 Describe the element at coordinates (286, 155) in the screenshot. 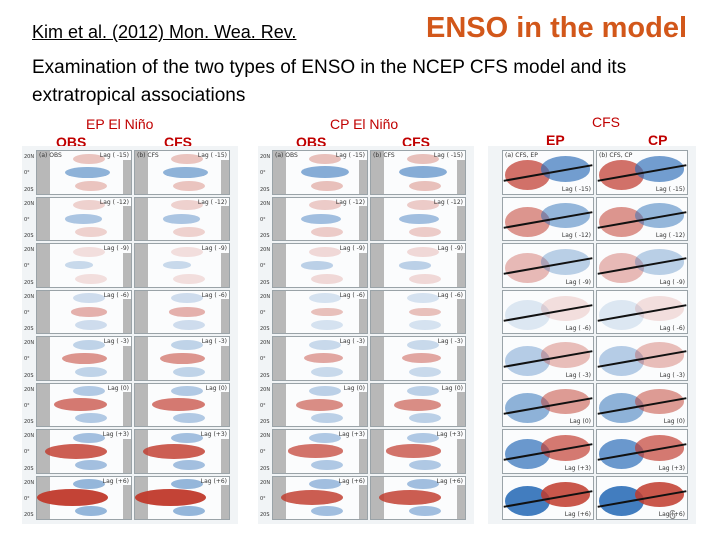

I see `panel-title: (a) OBS` at that location.